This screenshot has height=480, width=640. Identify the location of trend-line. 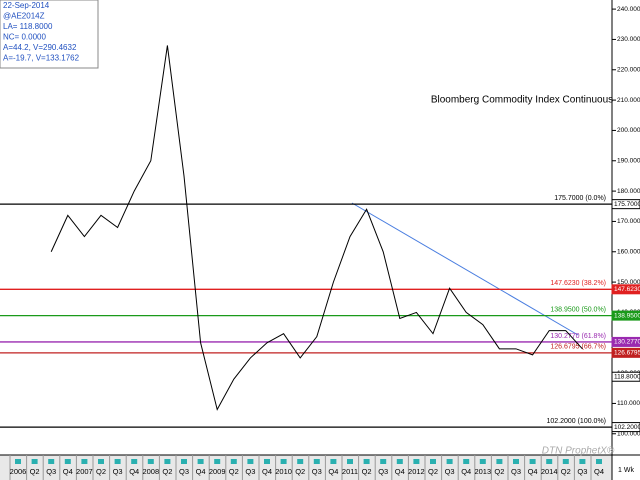
(465, 269).